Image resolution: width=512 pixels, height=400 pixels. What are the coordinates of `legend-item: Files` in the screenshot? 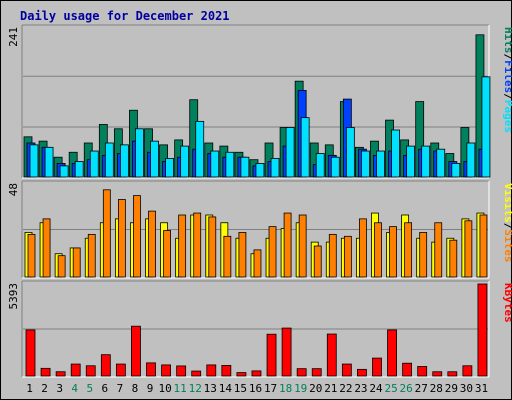 It's located at (507, 76).